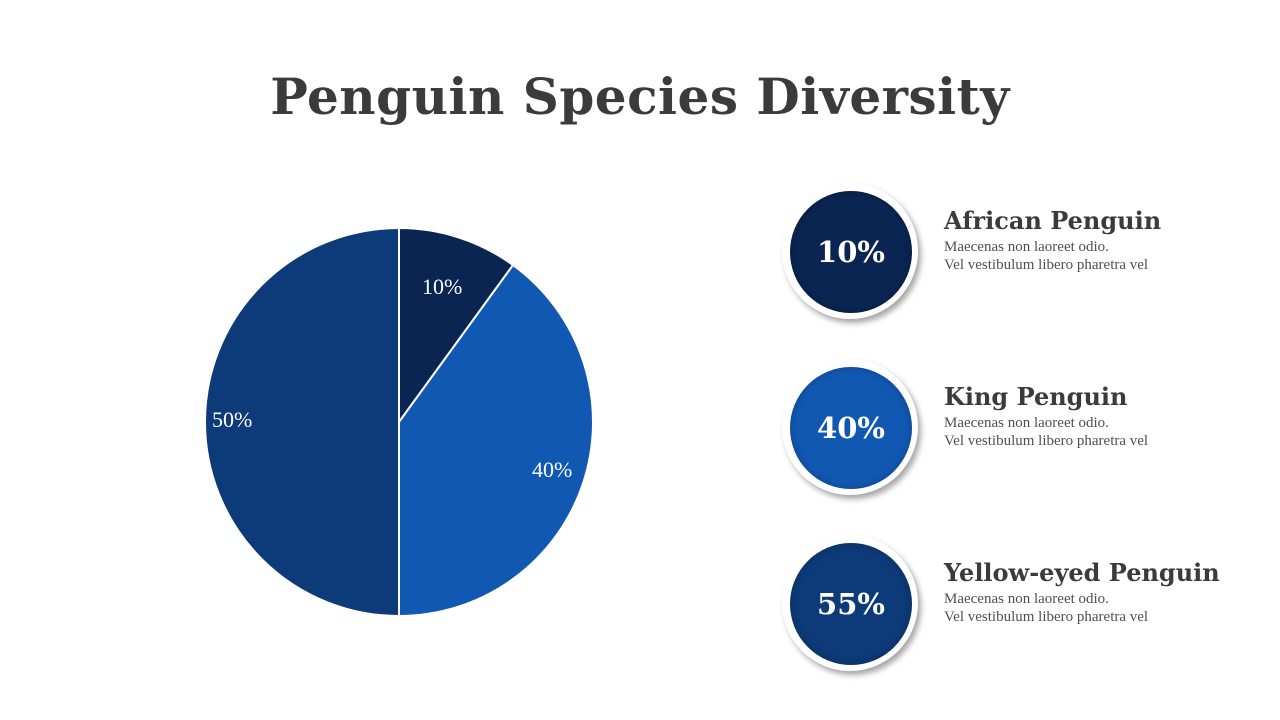 The height and width of the screenshot is (720, 1280). Describe the element at coordinates (1036, 396) in the screenshot. I see `legend-title: King Penguin` at that location.